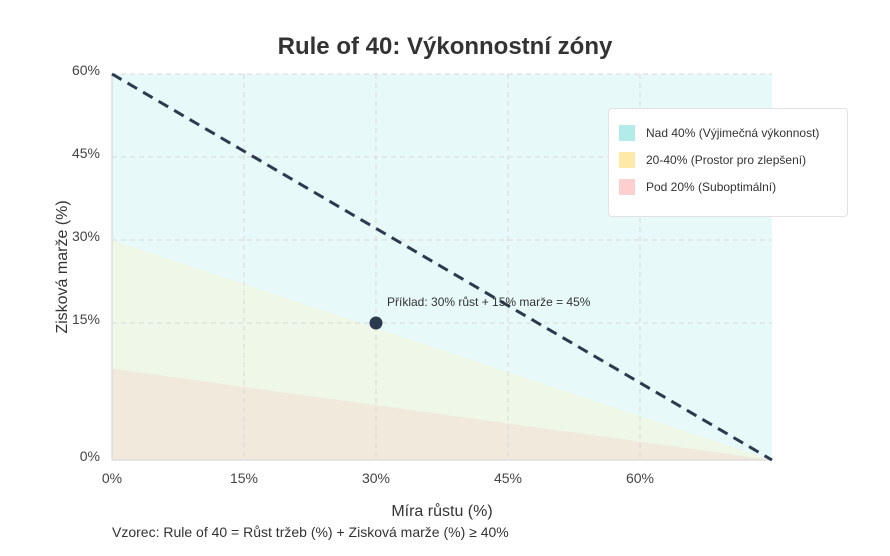 This screenshot has height=556, width=890. What do you see at coordinates (445, 46) in the screenshot?
I see `chart-title: Rule of 40: Výkonnostní zóny` at bounding box center [445, 46].